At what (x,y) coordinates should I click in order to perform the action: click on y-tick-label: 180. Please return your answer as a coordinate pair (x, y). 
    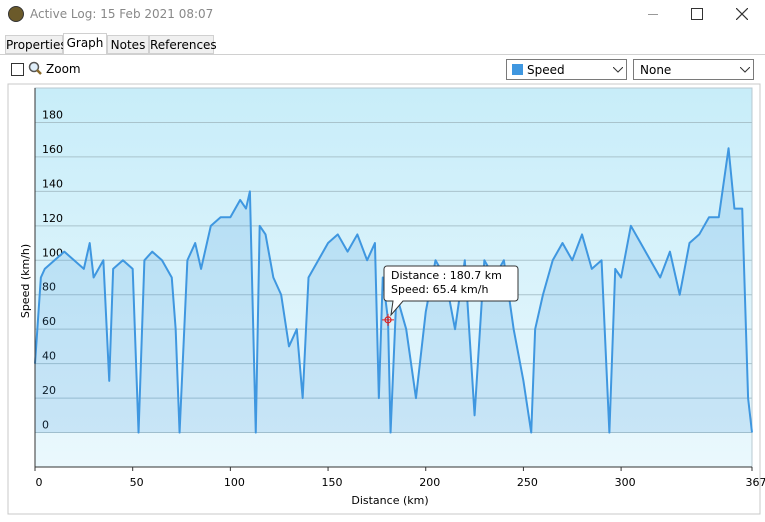
    Looking at the image, I should click on (52, 114).